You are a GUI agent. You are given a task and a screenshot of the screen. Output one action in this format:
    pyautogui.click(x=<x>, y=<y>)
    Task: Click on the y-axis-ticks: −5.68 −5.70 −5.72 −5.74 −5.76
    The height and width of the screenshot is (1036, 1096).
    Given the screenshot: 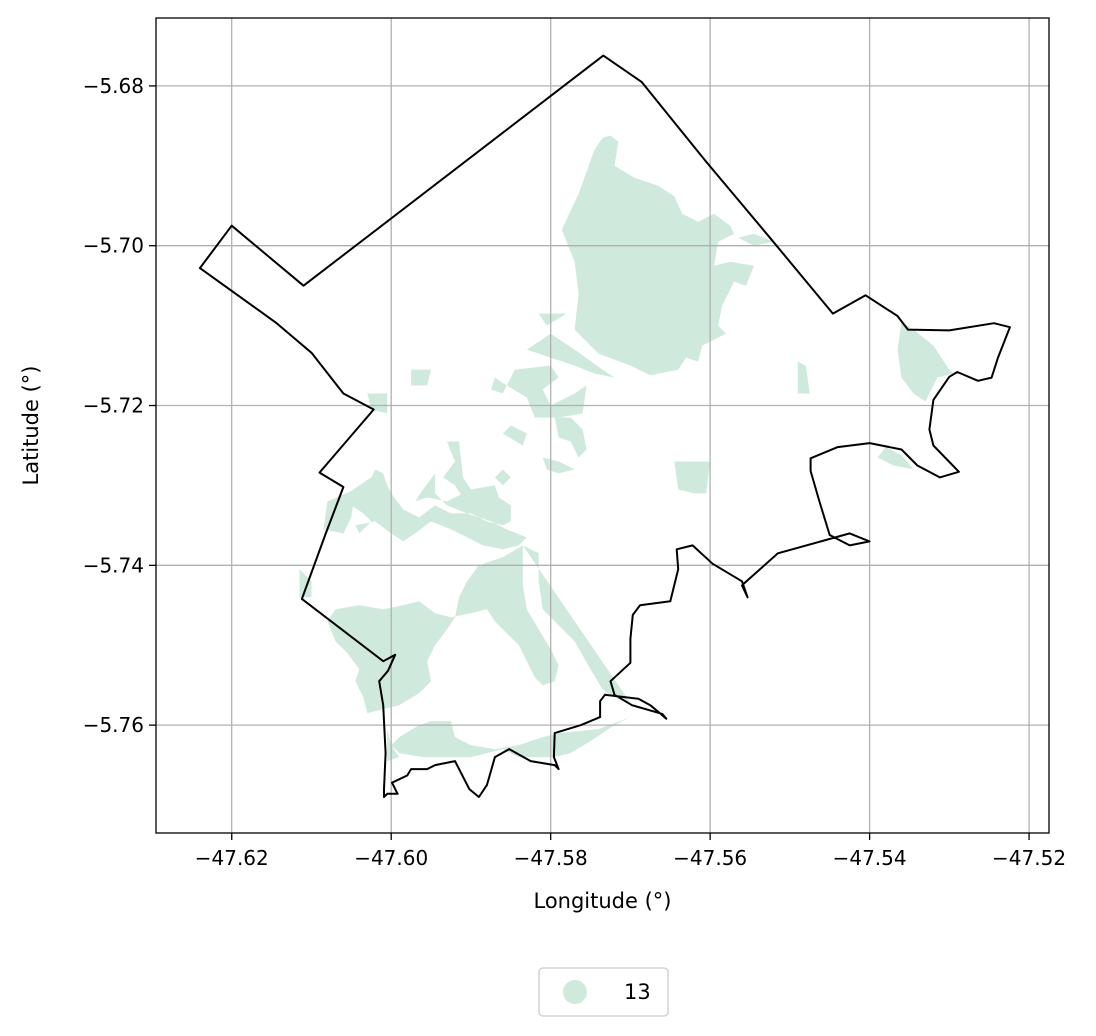 What is the action you would take?
    pyautogui.click(x=119, y=405)
    